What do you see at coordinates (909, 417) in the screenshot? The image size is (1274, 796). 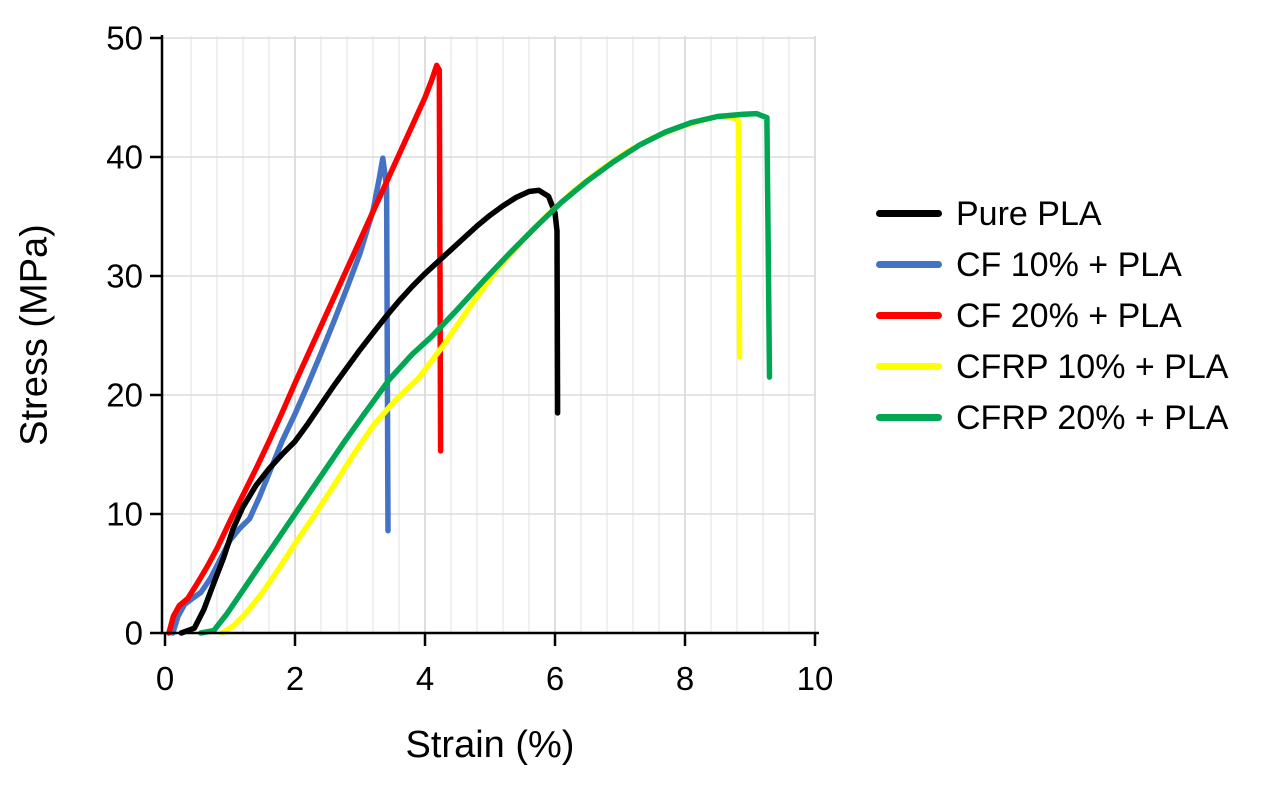 I see `legend-swatch-cfrp20-pla` at bounding box center [909, 417].